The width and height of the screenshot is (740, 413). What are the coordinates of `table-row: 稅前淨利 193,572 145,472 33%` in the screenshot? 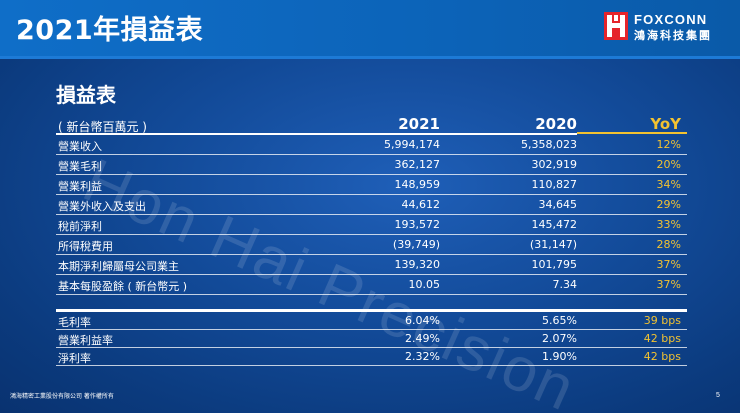 It's located at (371, 225).